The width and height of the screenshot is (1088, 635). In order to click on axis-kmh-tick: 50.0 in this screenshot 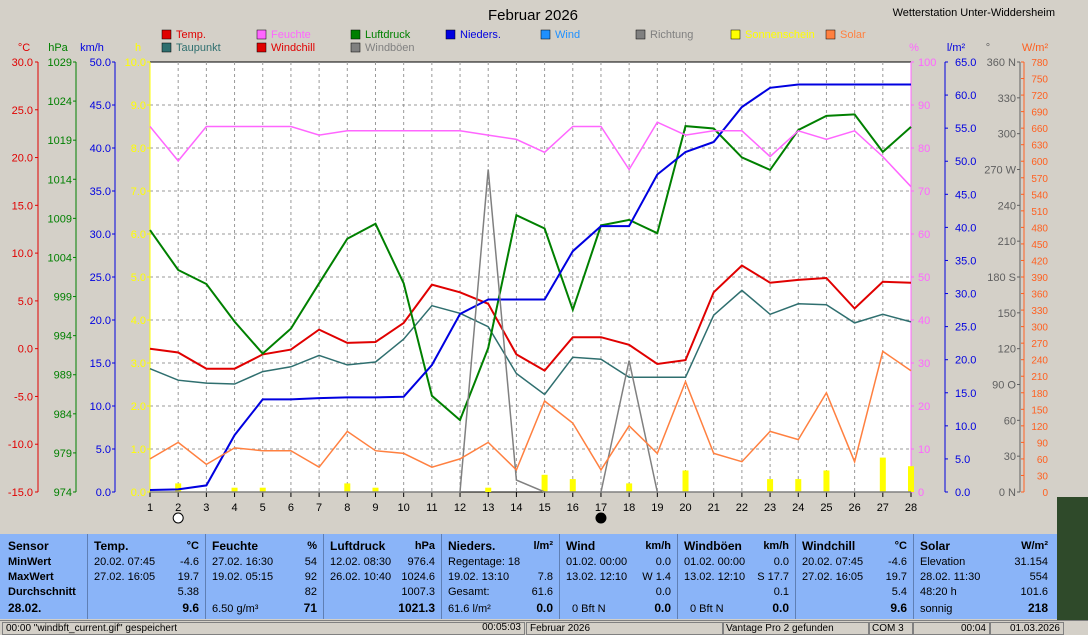, I will do `click(100, 63)`.